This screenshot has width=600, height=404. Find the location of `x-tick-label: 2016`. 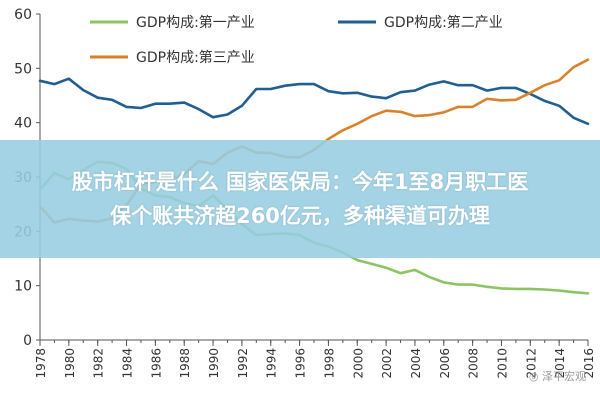

x-tick-label: 2016 is located at coordinates (589, 363).